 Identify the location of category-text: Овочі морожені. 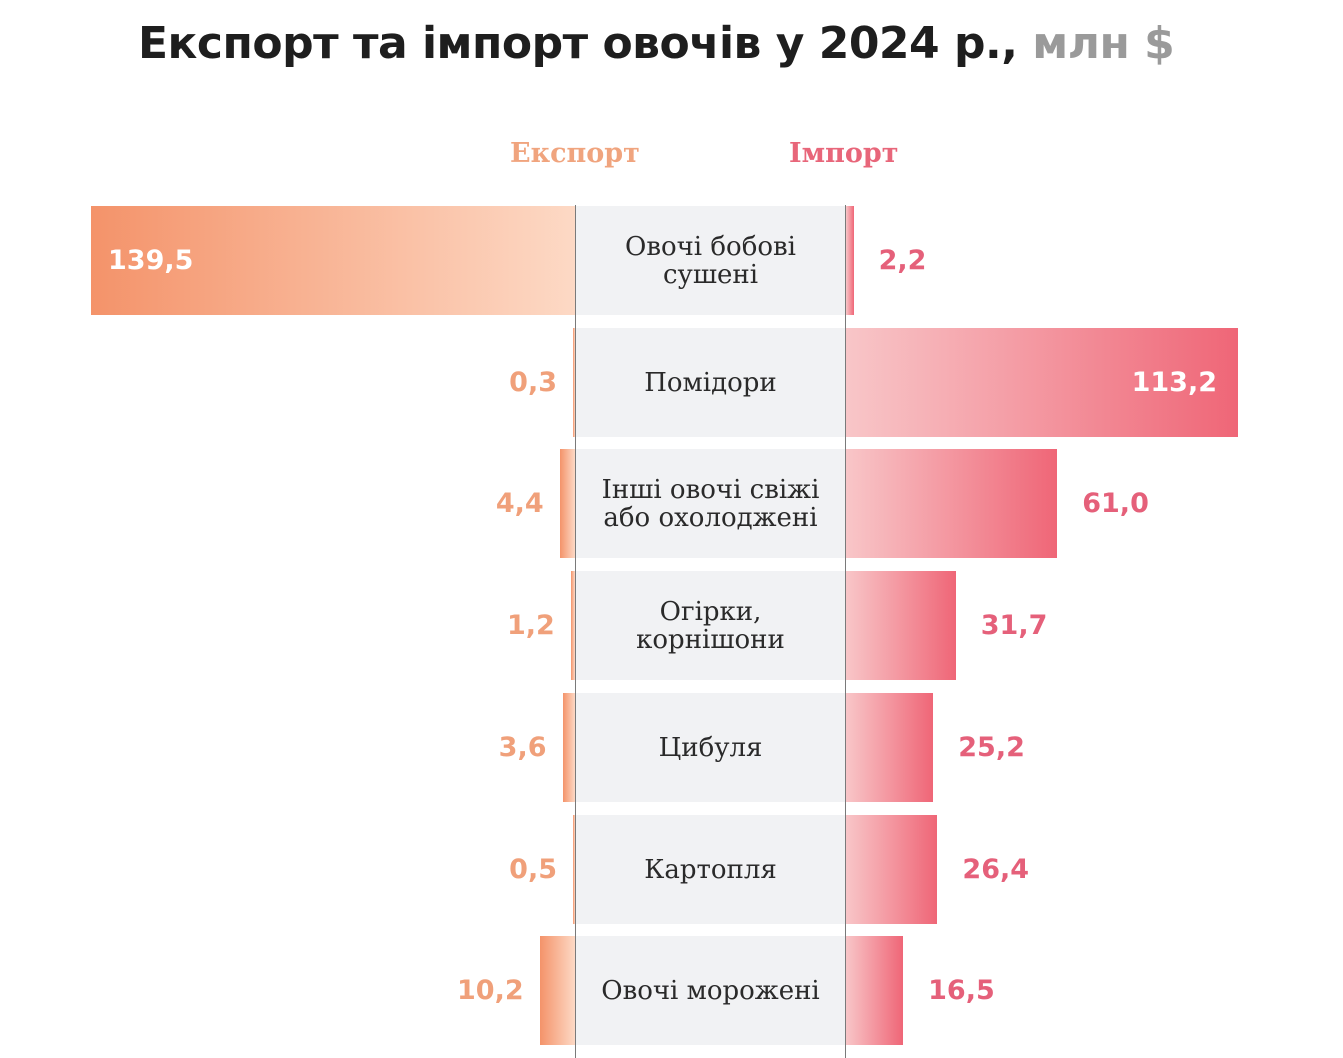
(710, 991).